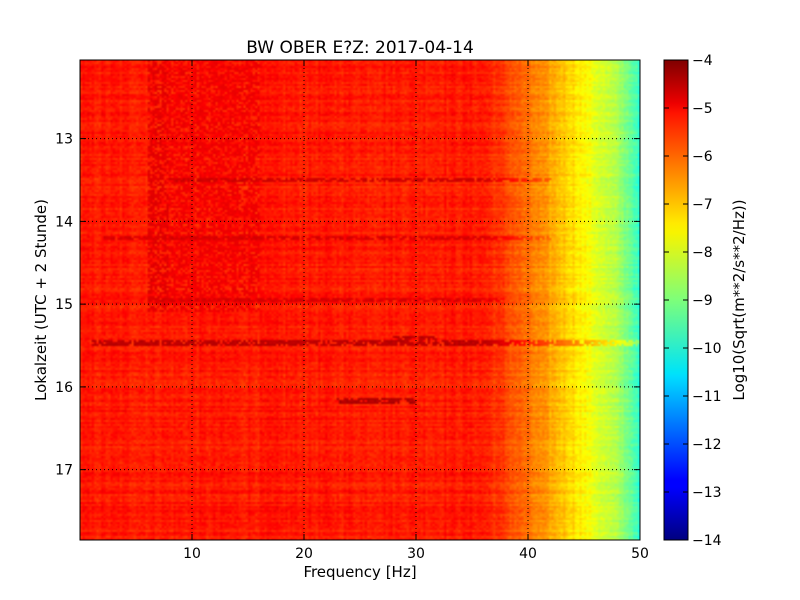  What do you see at coordinates (528, 554) in the screenshot?
I see `x-tick-label: 40` at bounding box center [528, 554].